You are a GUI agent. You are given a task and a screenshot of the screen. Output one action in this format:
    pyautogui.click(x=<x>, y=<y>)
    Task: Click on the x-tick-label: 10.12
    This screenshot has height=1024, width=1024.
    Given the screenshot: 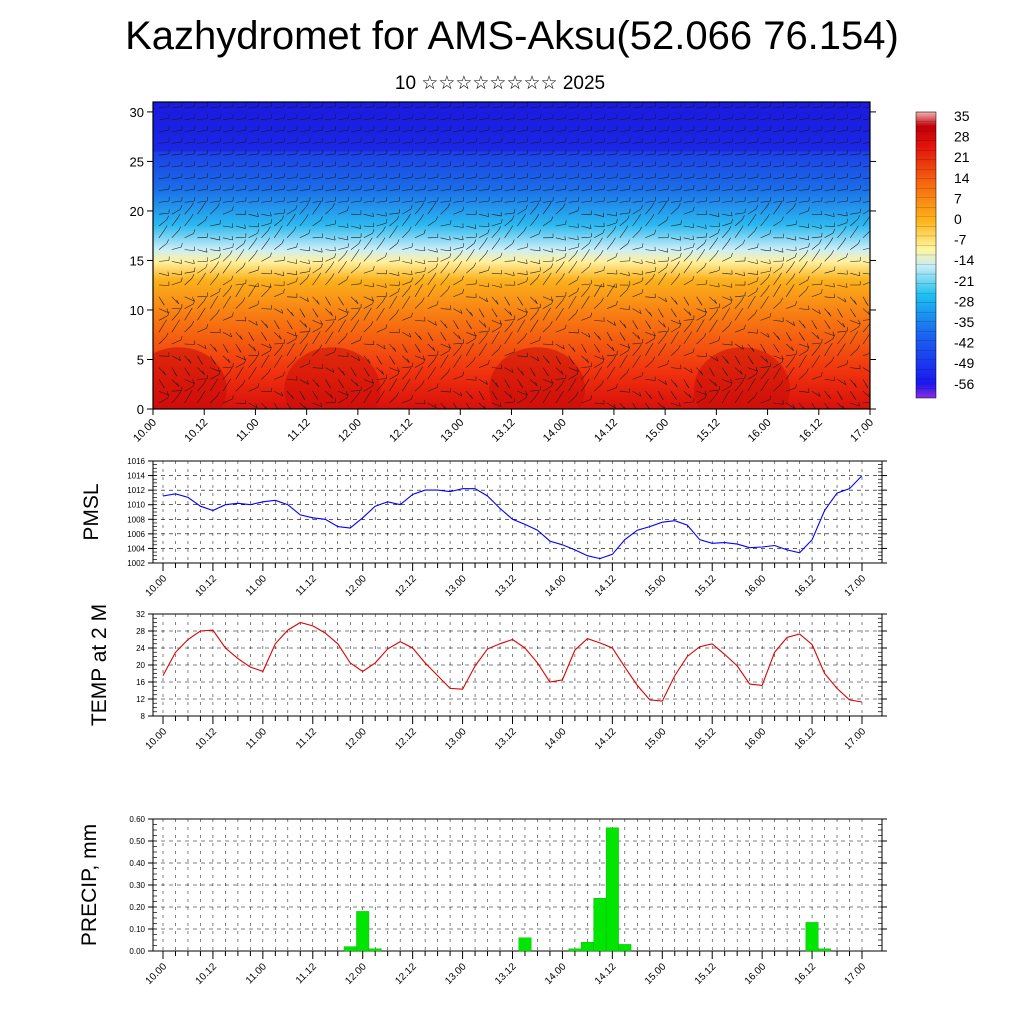 What is the action you would take?
    pyautogui.click(x=207, y=739)
    